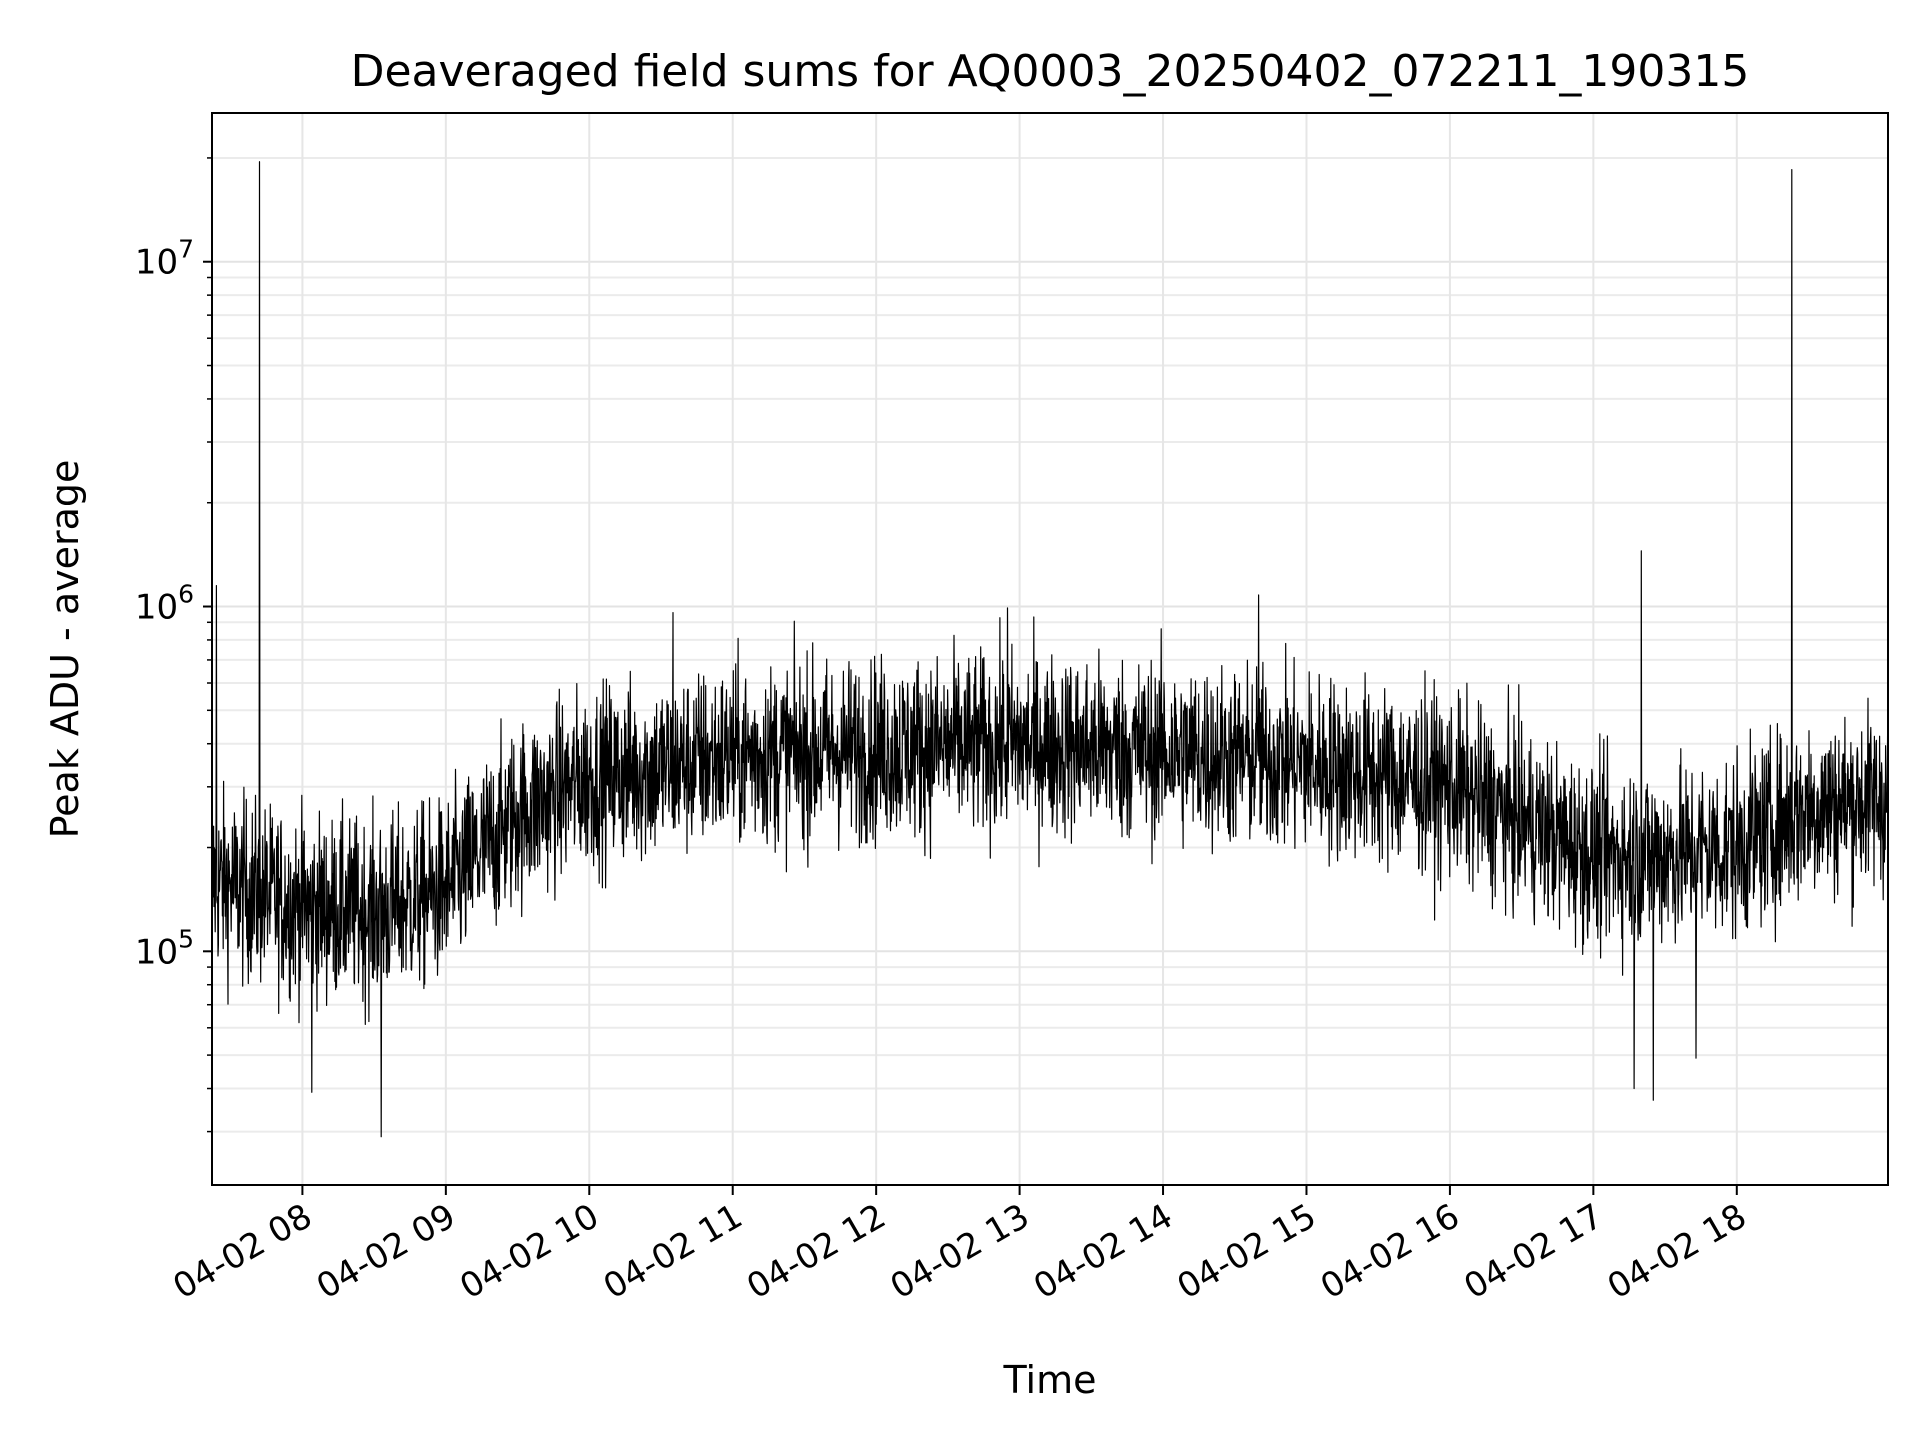 This screenshot has height=1440, width=1920. Describe the element at coordinates (1050, 1380) in the screenshot. I see `x-axis-label: Time` at that location.